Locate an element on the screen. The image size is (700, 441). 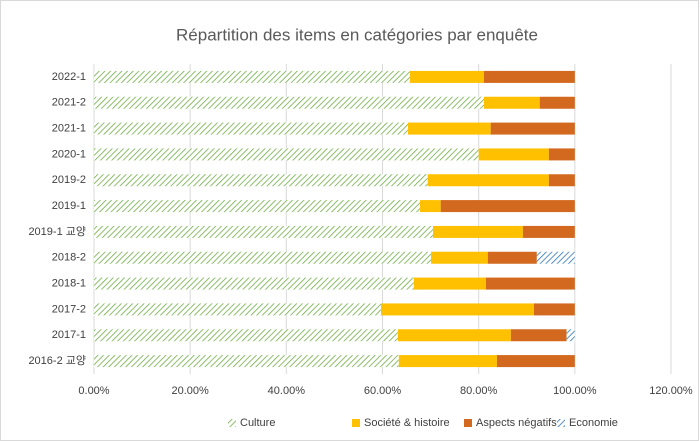
y-tick-label: 2018-1 is located at coordinates (69, 283).